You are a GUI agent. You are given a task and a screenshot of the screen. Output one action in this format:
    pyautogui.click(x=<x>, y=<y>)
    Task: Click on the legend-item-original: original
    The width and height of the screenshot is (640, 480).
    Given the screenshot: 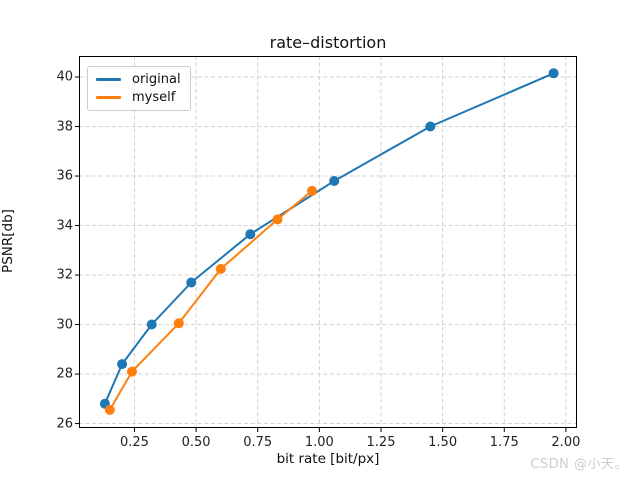 What is the action you would take?
    pyautogui.click(x=139, y=79)
    